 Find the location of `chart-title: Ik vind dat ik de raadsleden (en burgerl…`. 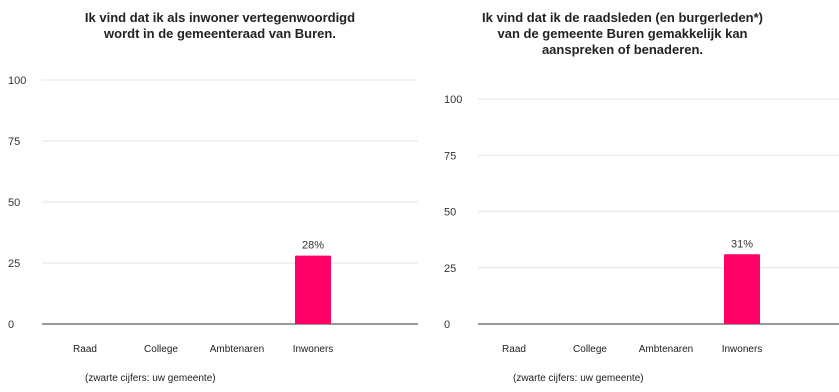

chart-title: Ik vind dat ik de raadsleden (en burgerl… is located at coordinates (622, 33).